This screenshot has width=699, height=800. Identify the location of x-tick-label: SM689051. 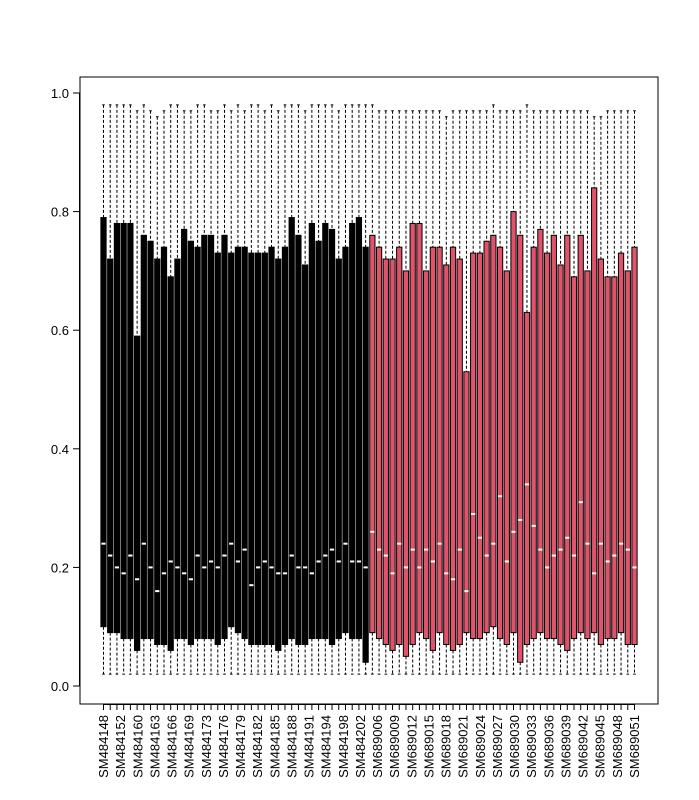
(634, 746).